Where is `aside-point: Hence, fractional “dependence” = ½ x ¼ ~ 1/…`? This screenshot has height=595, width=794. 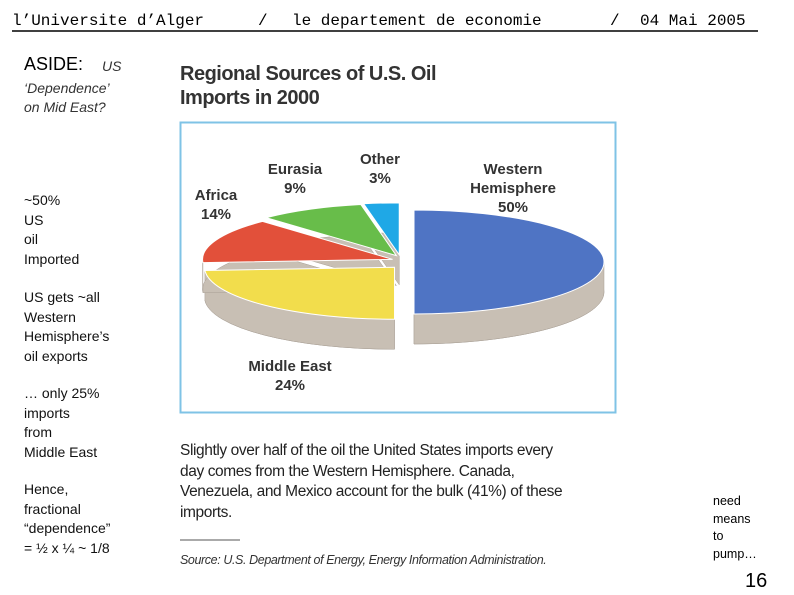 aside-point: Hence, fractional “dependence” = ½ x ¼ ~ 1/… is located at coordinates (67, 519).